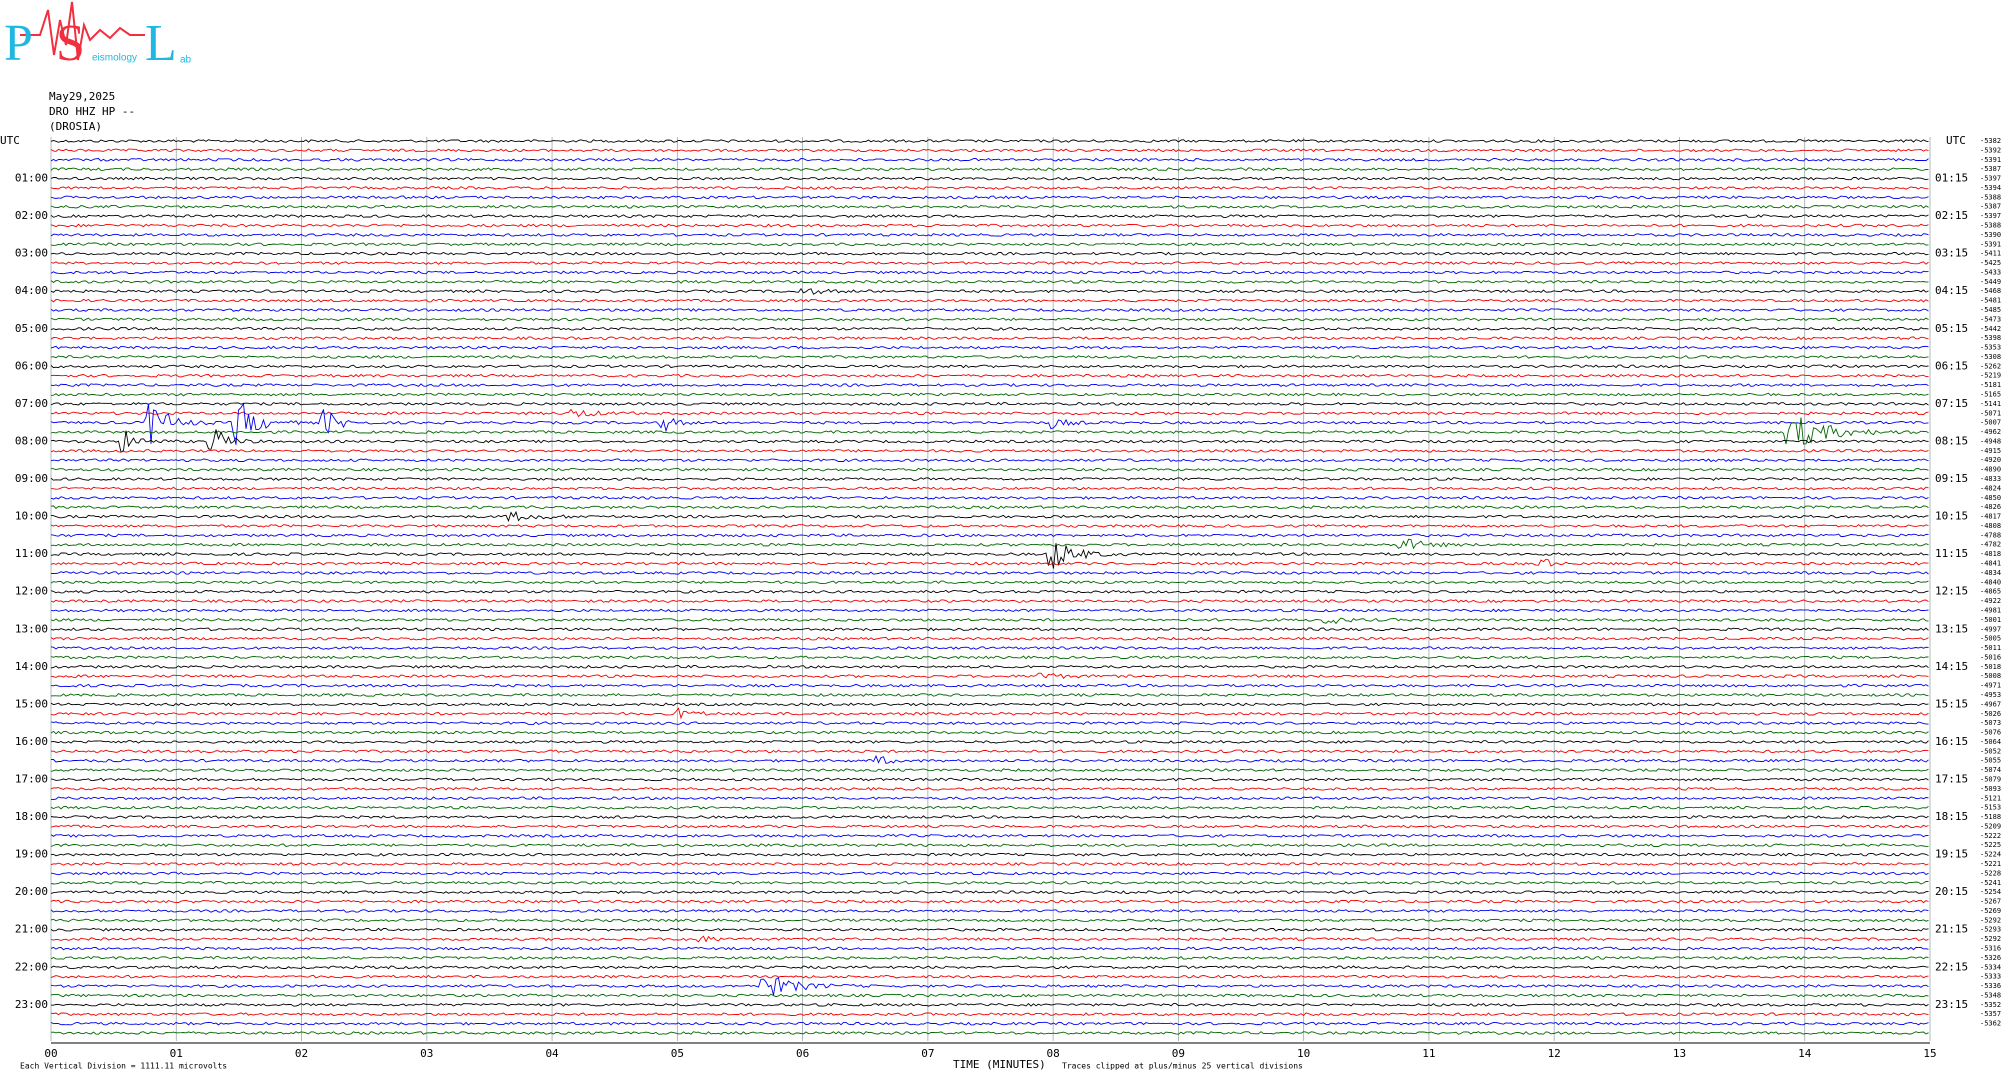  Describe the element at coordinates (1990, 535) in the screenshot. I see `offset-label: -4788` at that location.